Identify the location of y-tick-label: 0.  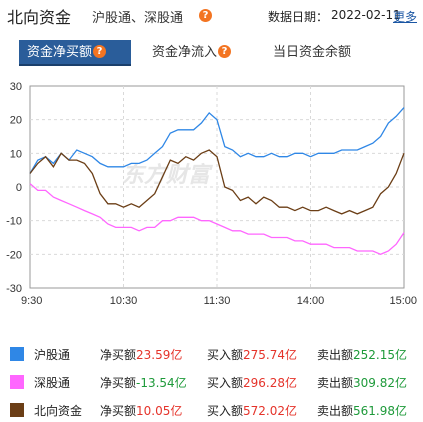
(19, 188).